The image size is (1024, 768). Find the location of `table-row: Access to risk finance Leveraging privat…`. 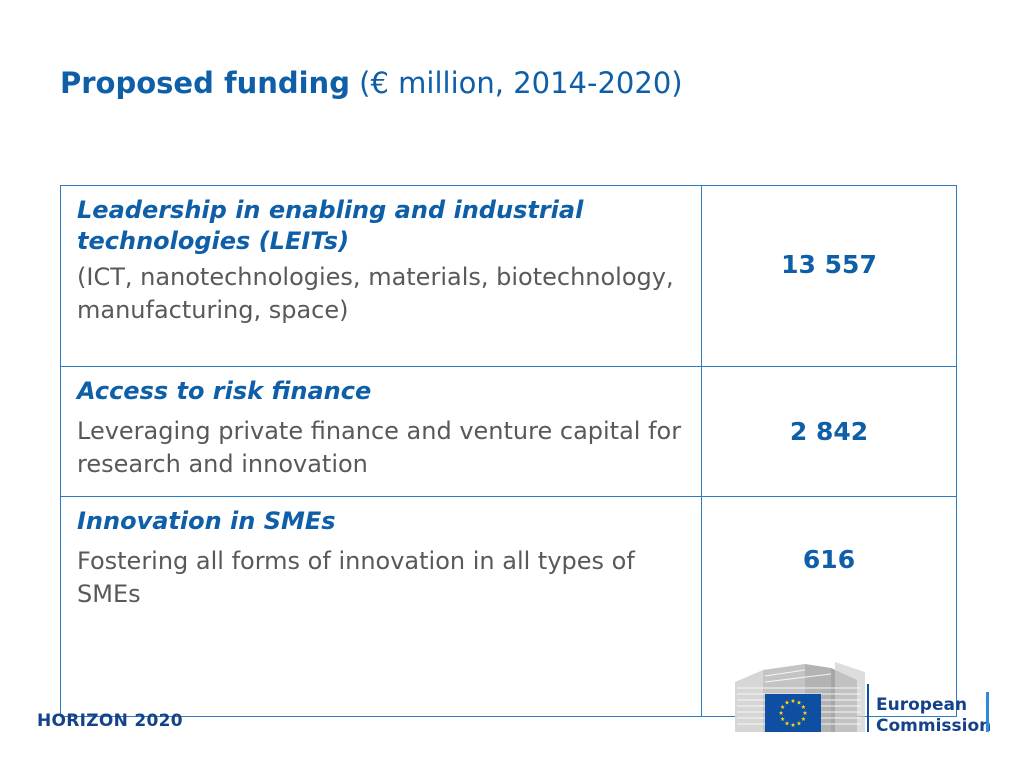

table-row: Access to risk finance Leveraging privat… is located at coordinates (508, 431).